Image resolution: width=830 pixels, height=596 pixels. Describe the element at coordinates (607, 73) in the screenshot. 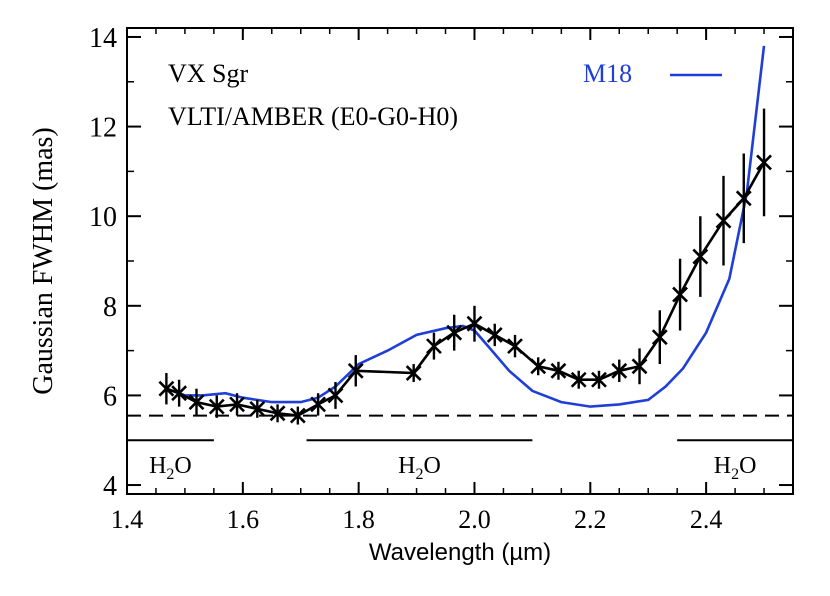

I see `legend-label: M18` at that location.